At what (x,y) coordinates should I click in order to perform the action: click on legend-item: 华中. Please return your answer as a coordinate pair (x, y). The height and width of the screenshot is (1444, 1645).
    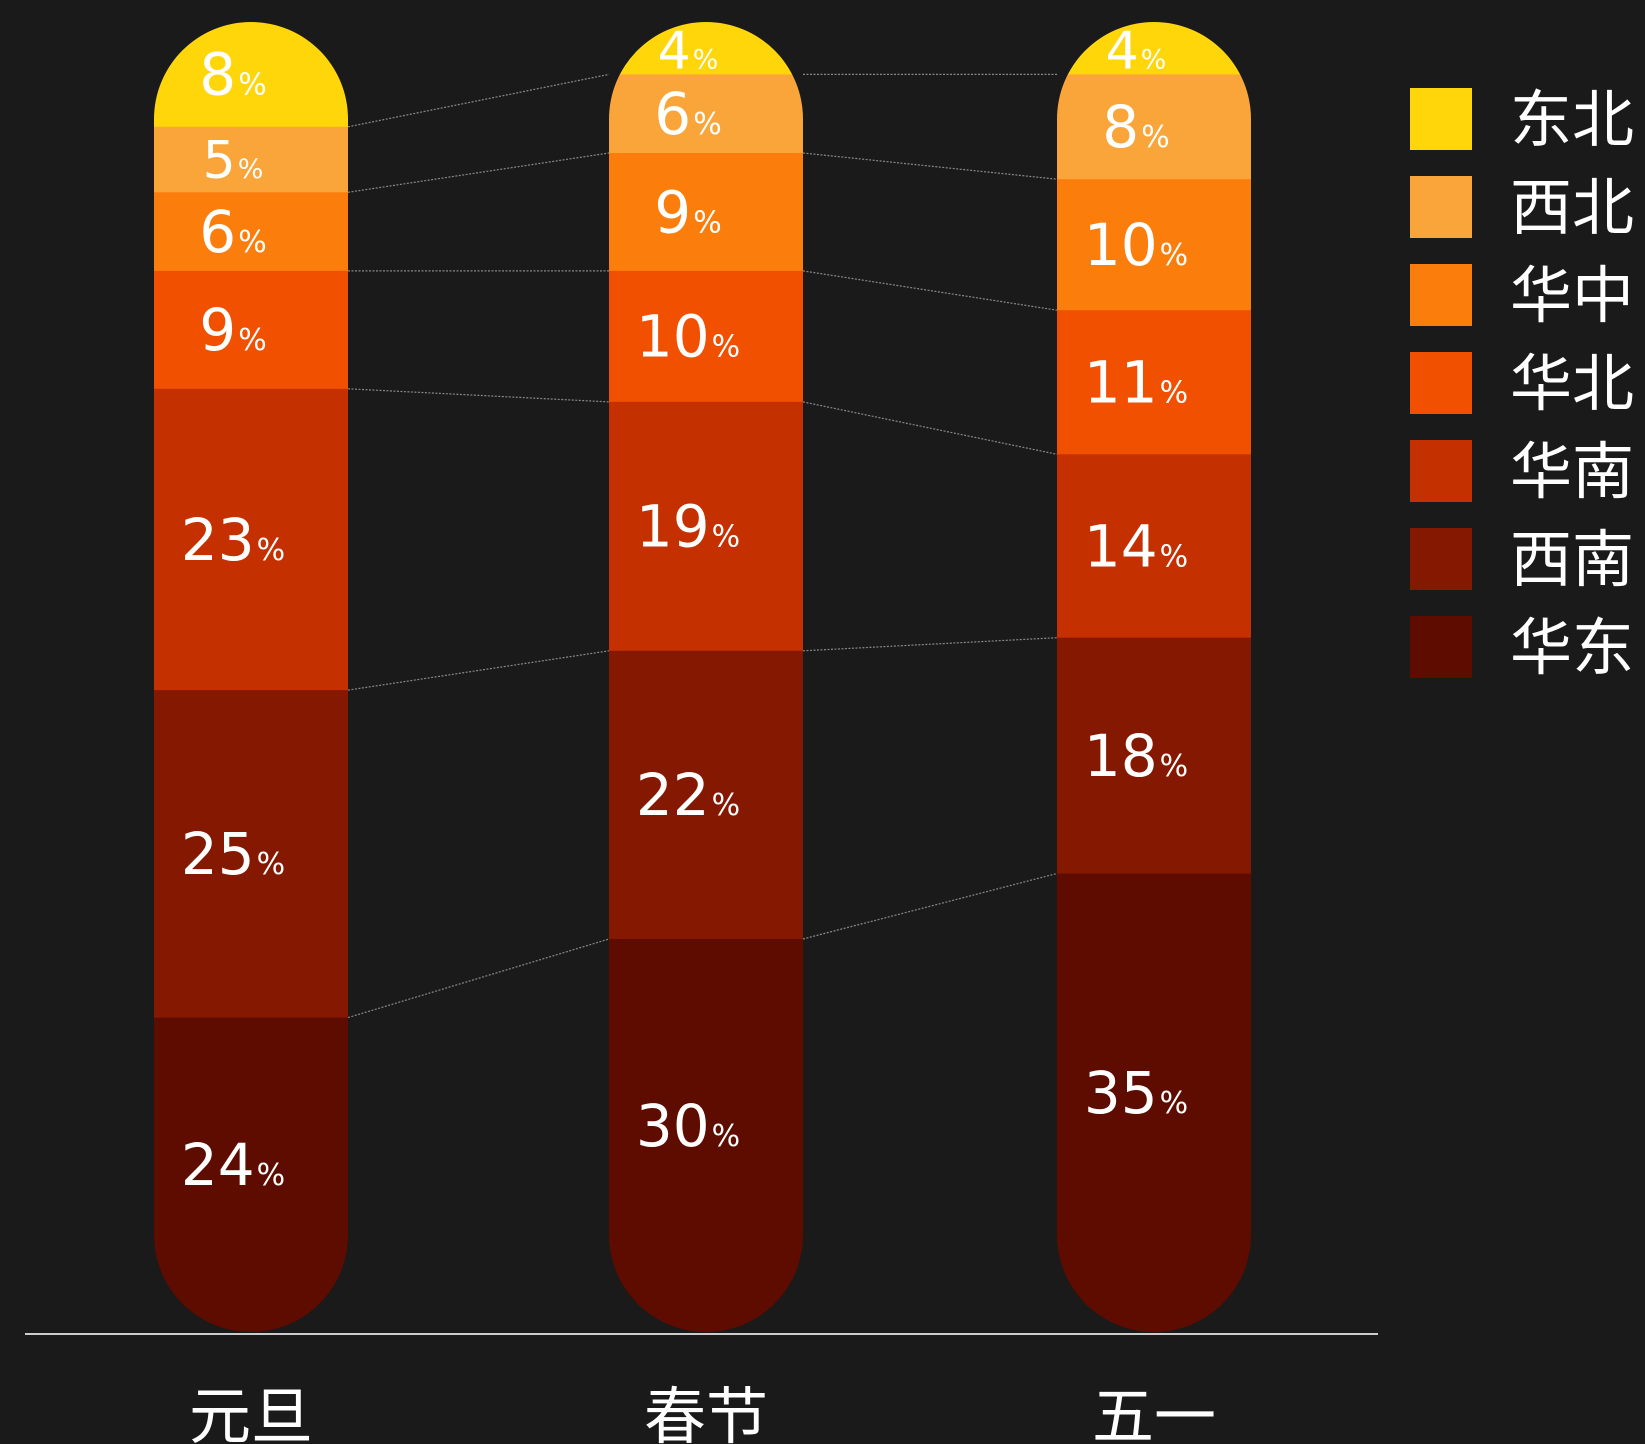
    Looking at the image, I should click on (1522, 295).